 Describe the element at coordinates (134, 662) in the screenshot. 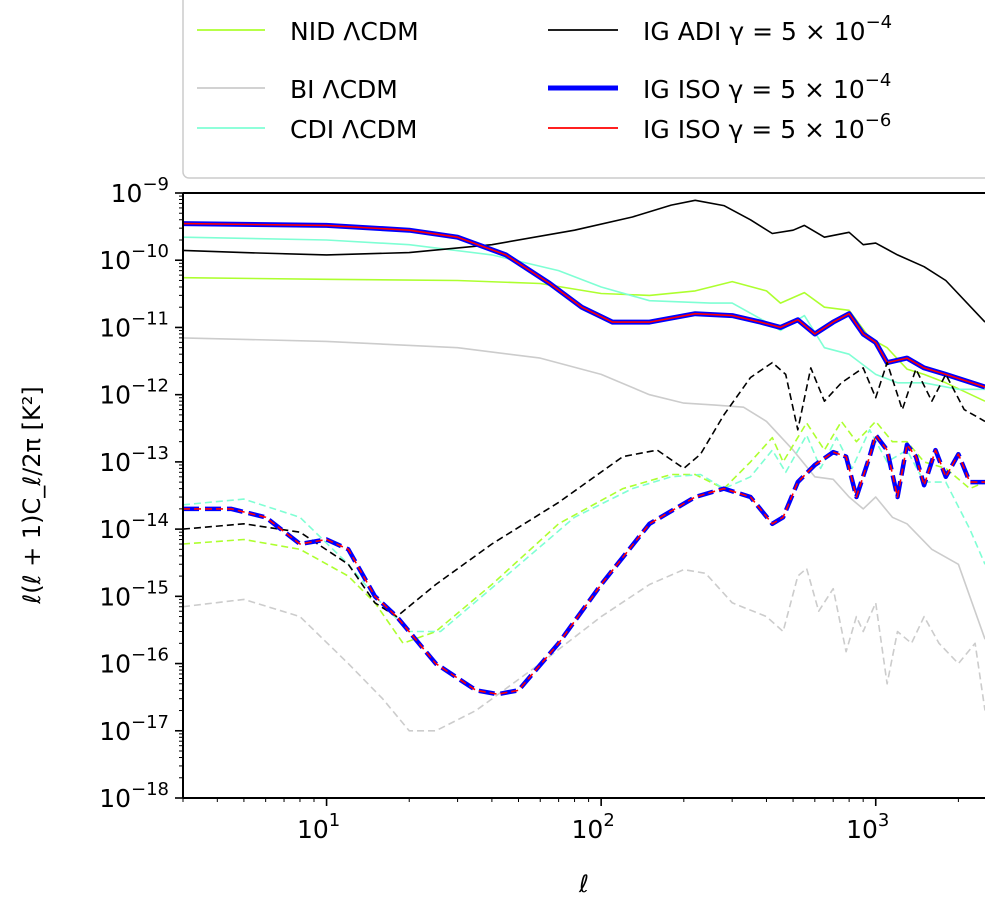

I see `y-tick-label-7: 10−16` at that location.